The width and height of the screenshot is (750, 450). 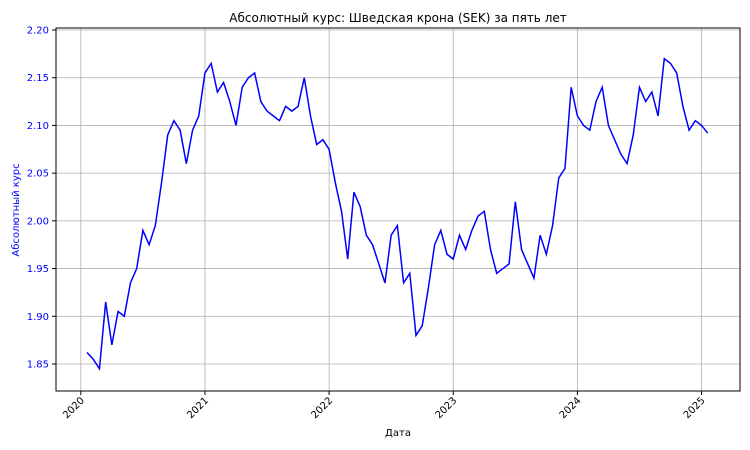 What do you see at coordinates (38, 221) in the screenshot?
I see `y-tick-label: 2.00` at bounding box center [38, 221].